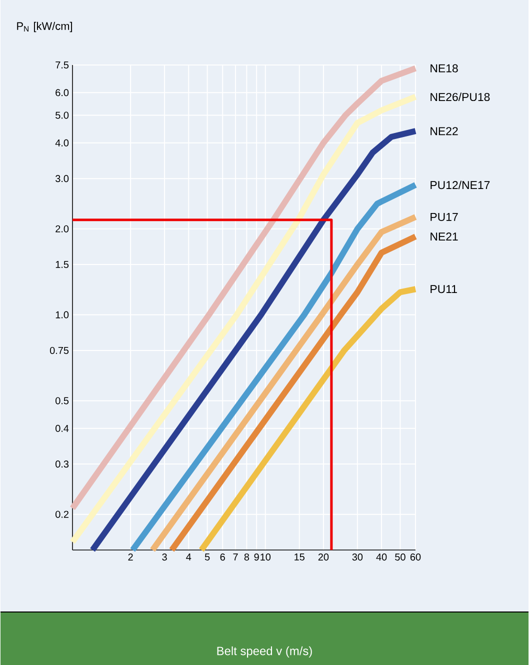 The image size is (529, 665). I want to click on x-tick-label: 40, so click(381, 557).